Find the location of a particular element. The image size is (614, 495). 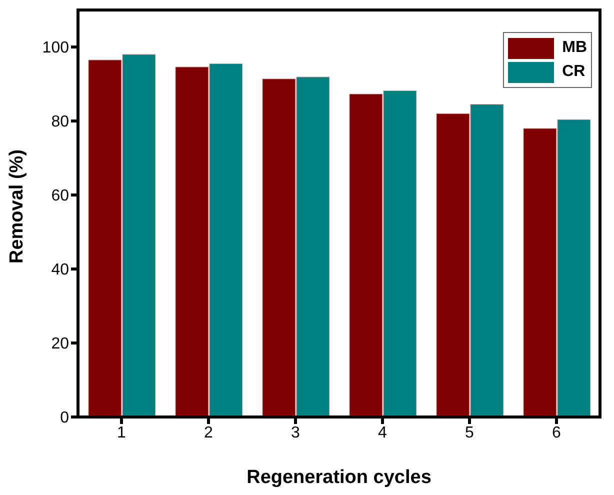

x-tick-label: 2 is located at coordinates (209, 433).